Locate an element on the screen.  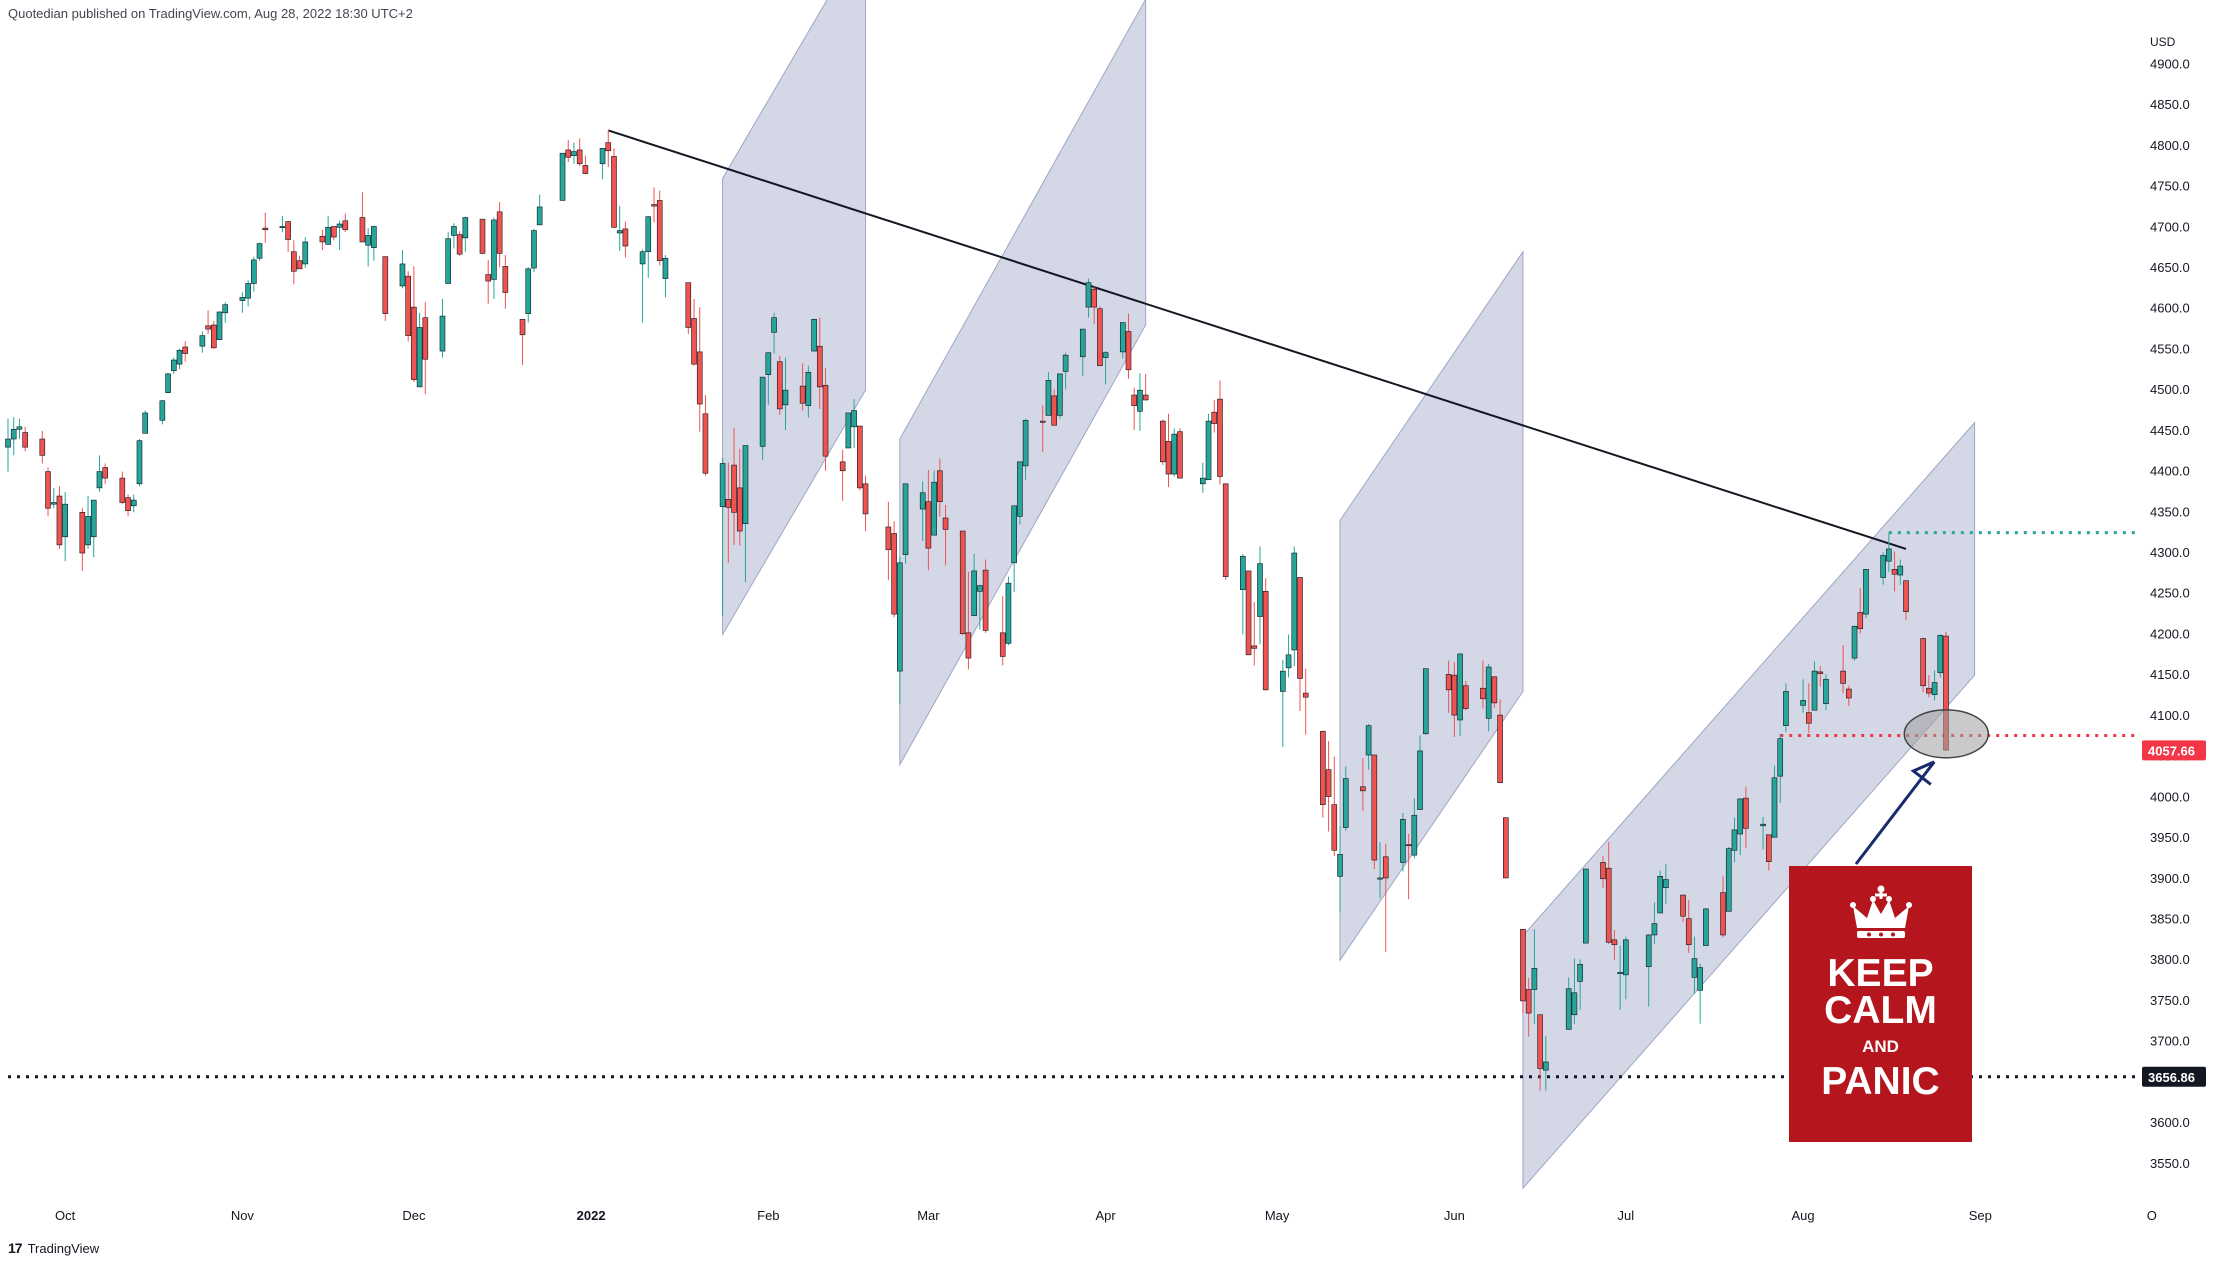
footer-brand: 17 TradingView is located at coordinates (53, 1248).